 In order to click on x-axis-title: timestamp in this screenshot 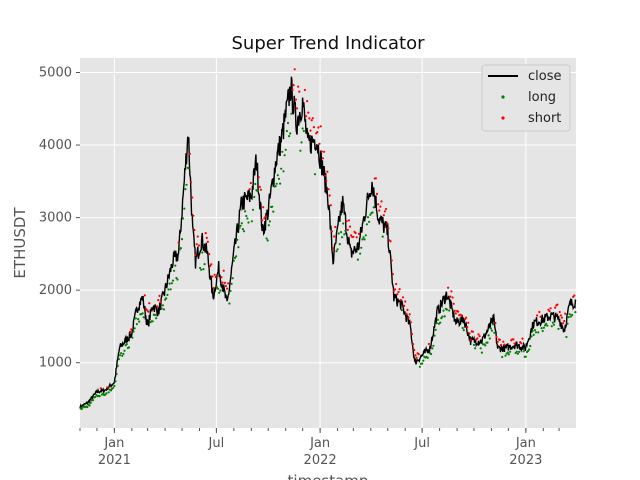, I will do `click(328, 476)`.